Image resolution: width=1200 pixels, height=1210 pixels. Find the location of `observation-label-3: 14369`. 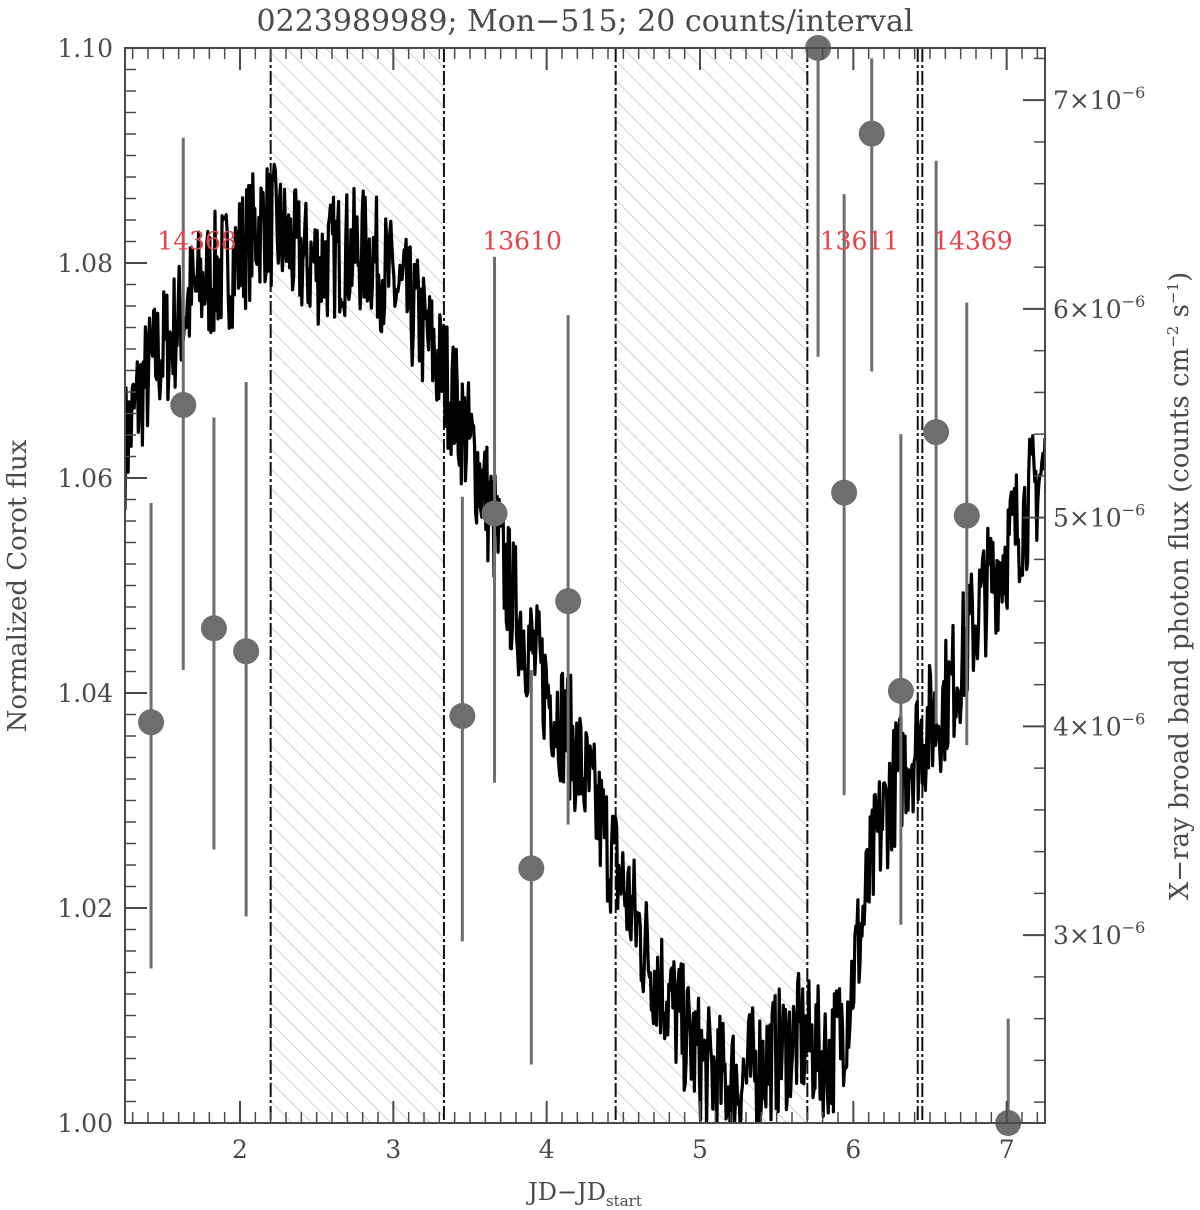

observation-label-3: 14369 is located at coordinates (973, 241).